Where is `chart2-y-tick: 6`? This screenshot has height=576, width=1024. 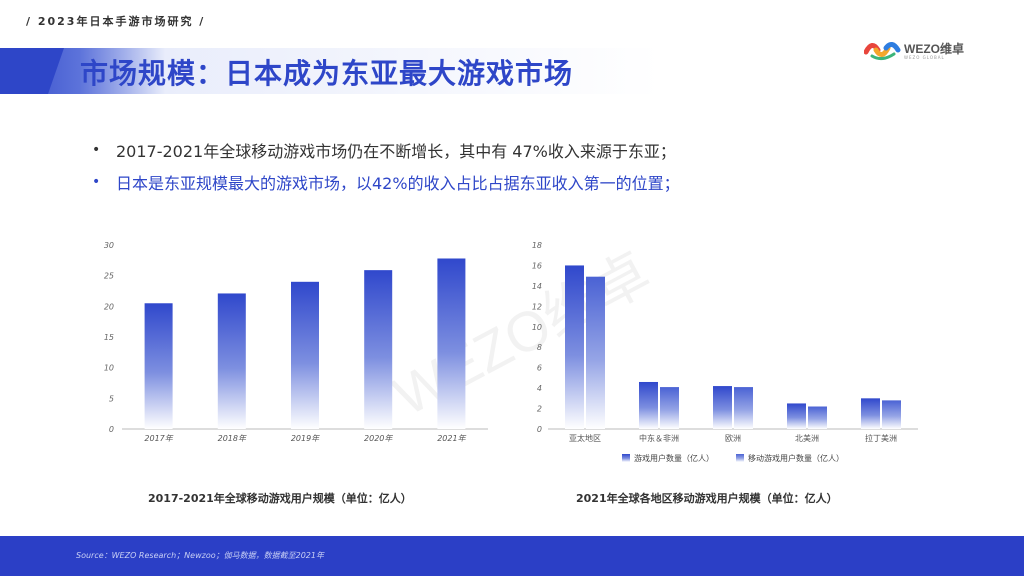 chart2-y-tick: 6 is located at coordinates (539, 368).